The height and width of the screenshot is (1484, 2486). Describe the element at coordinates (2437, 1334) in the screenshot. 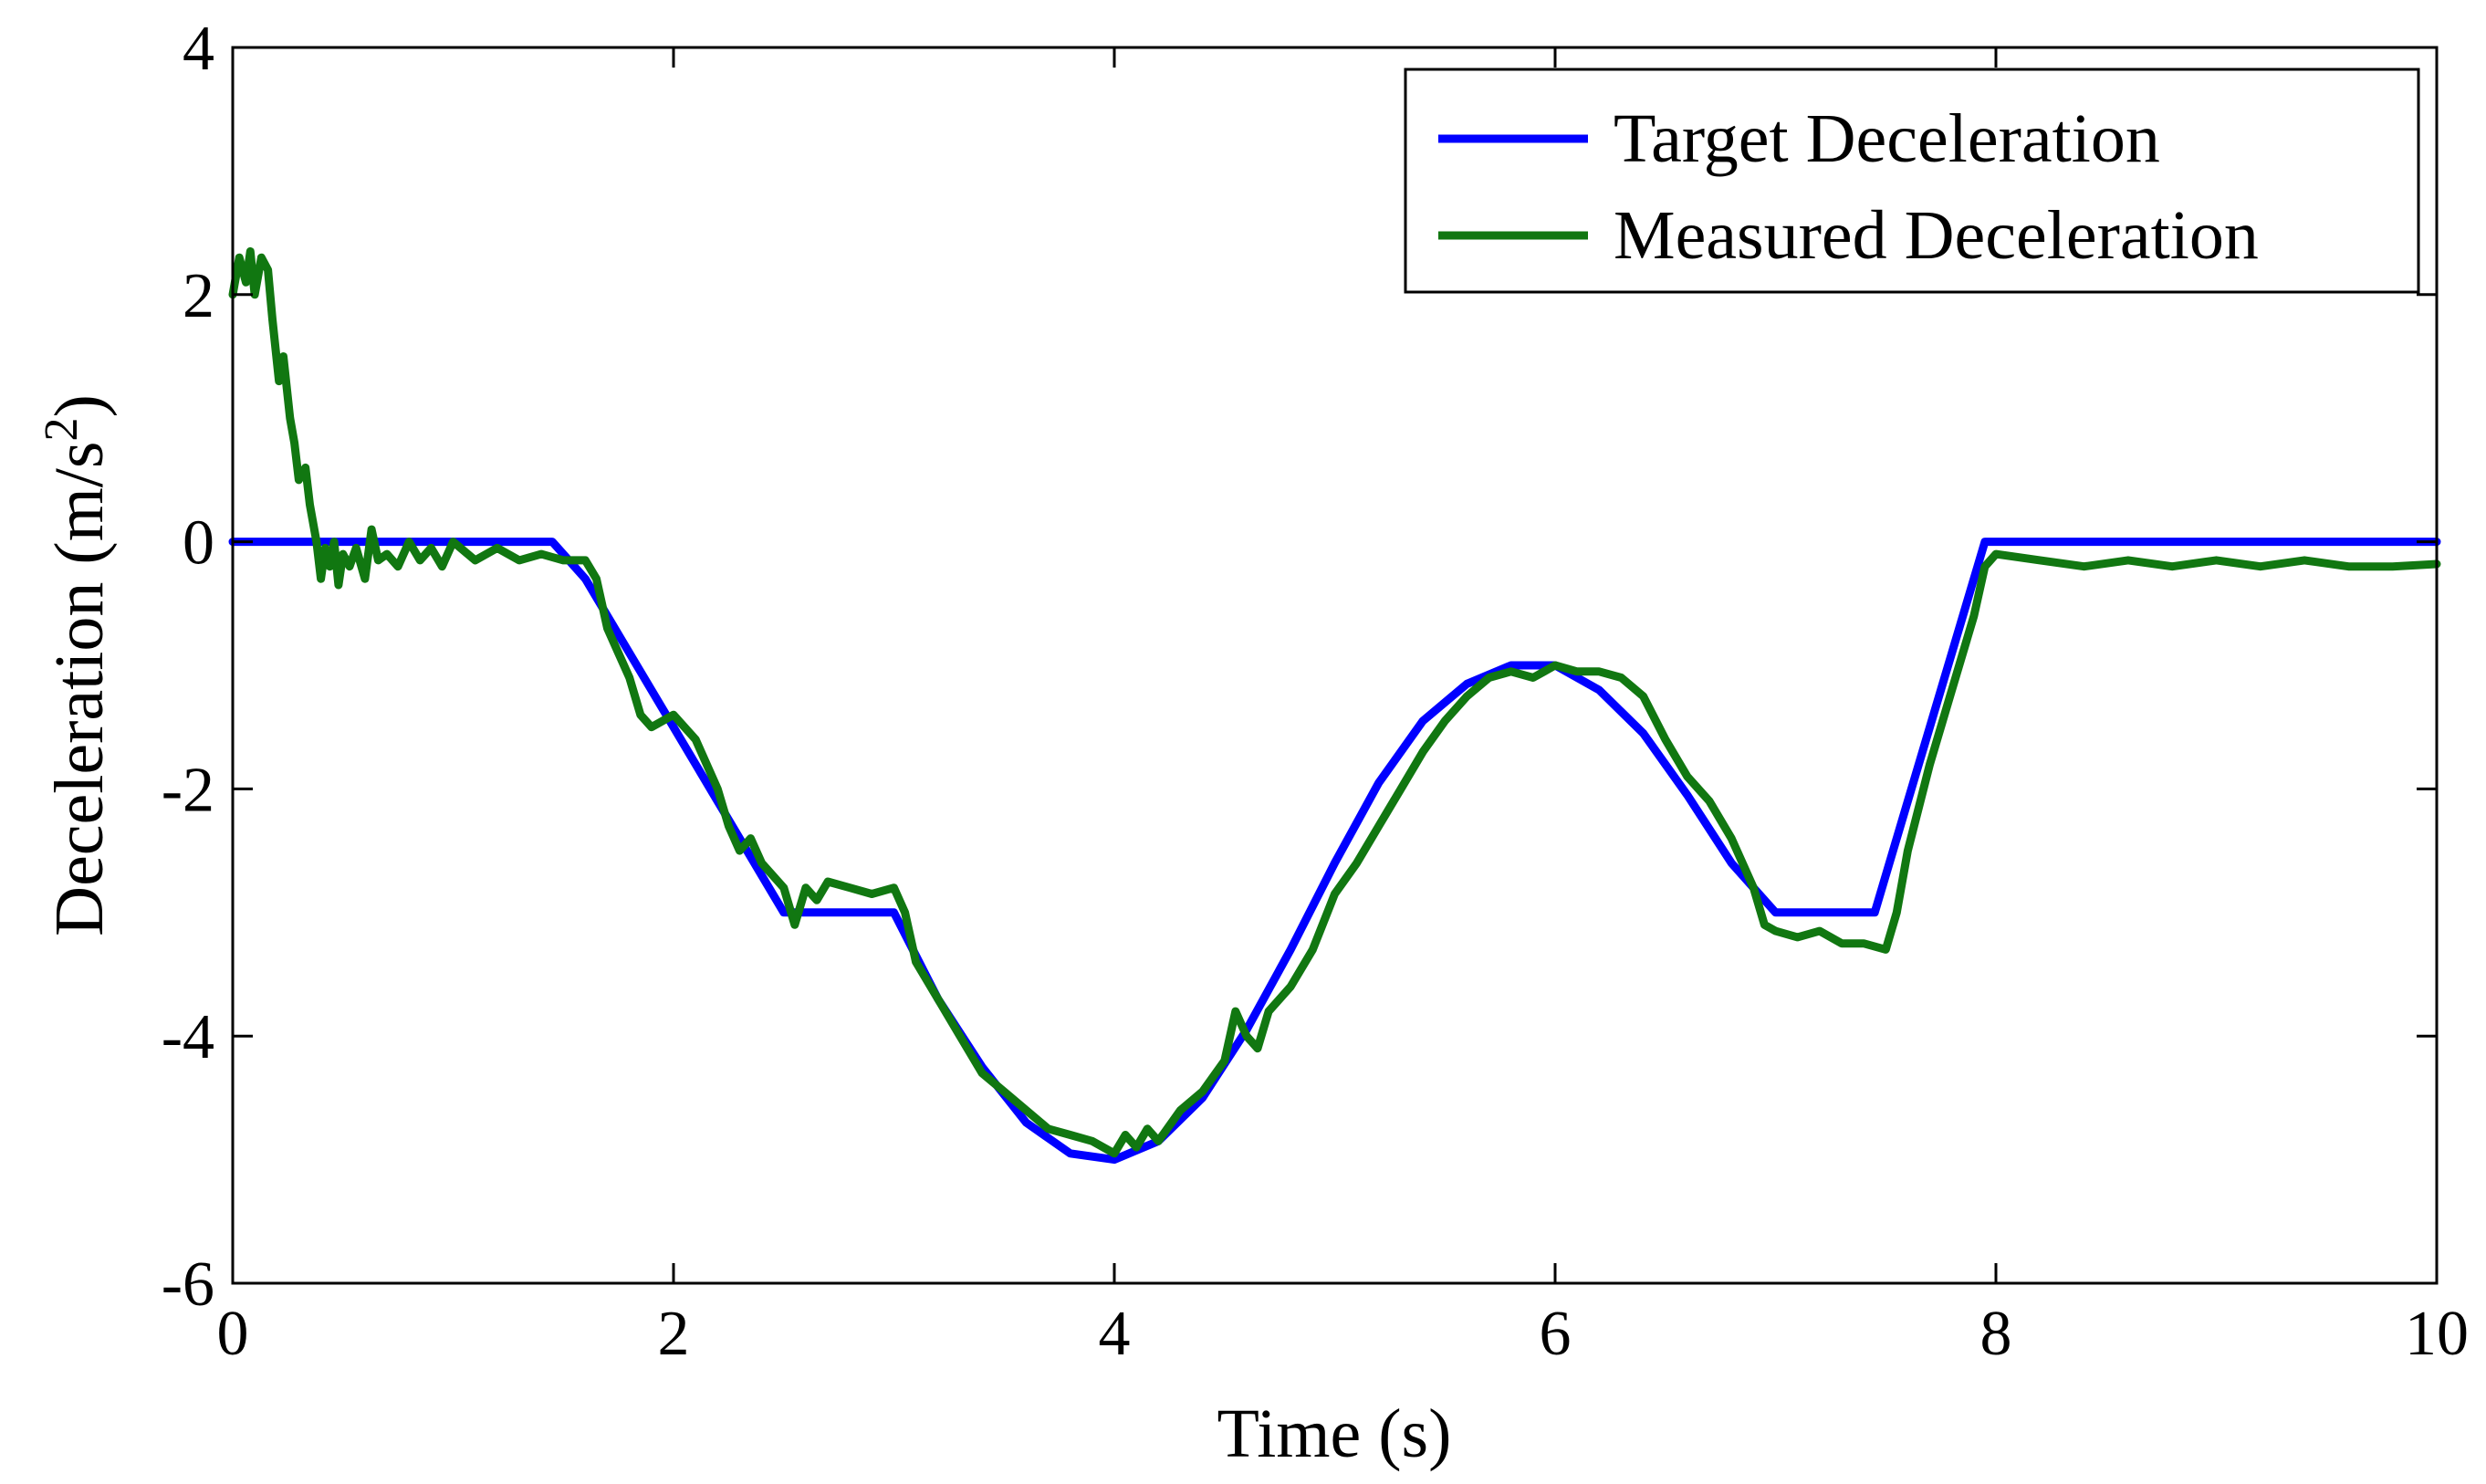

I see `x-tick-label-5: 10` at that location.